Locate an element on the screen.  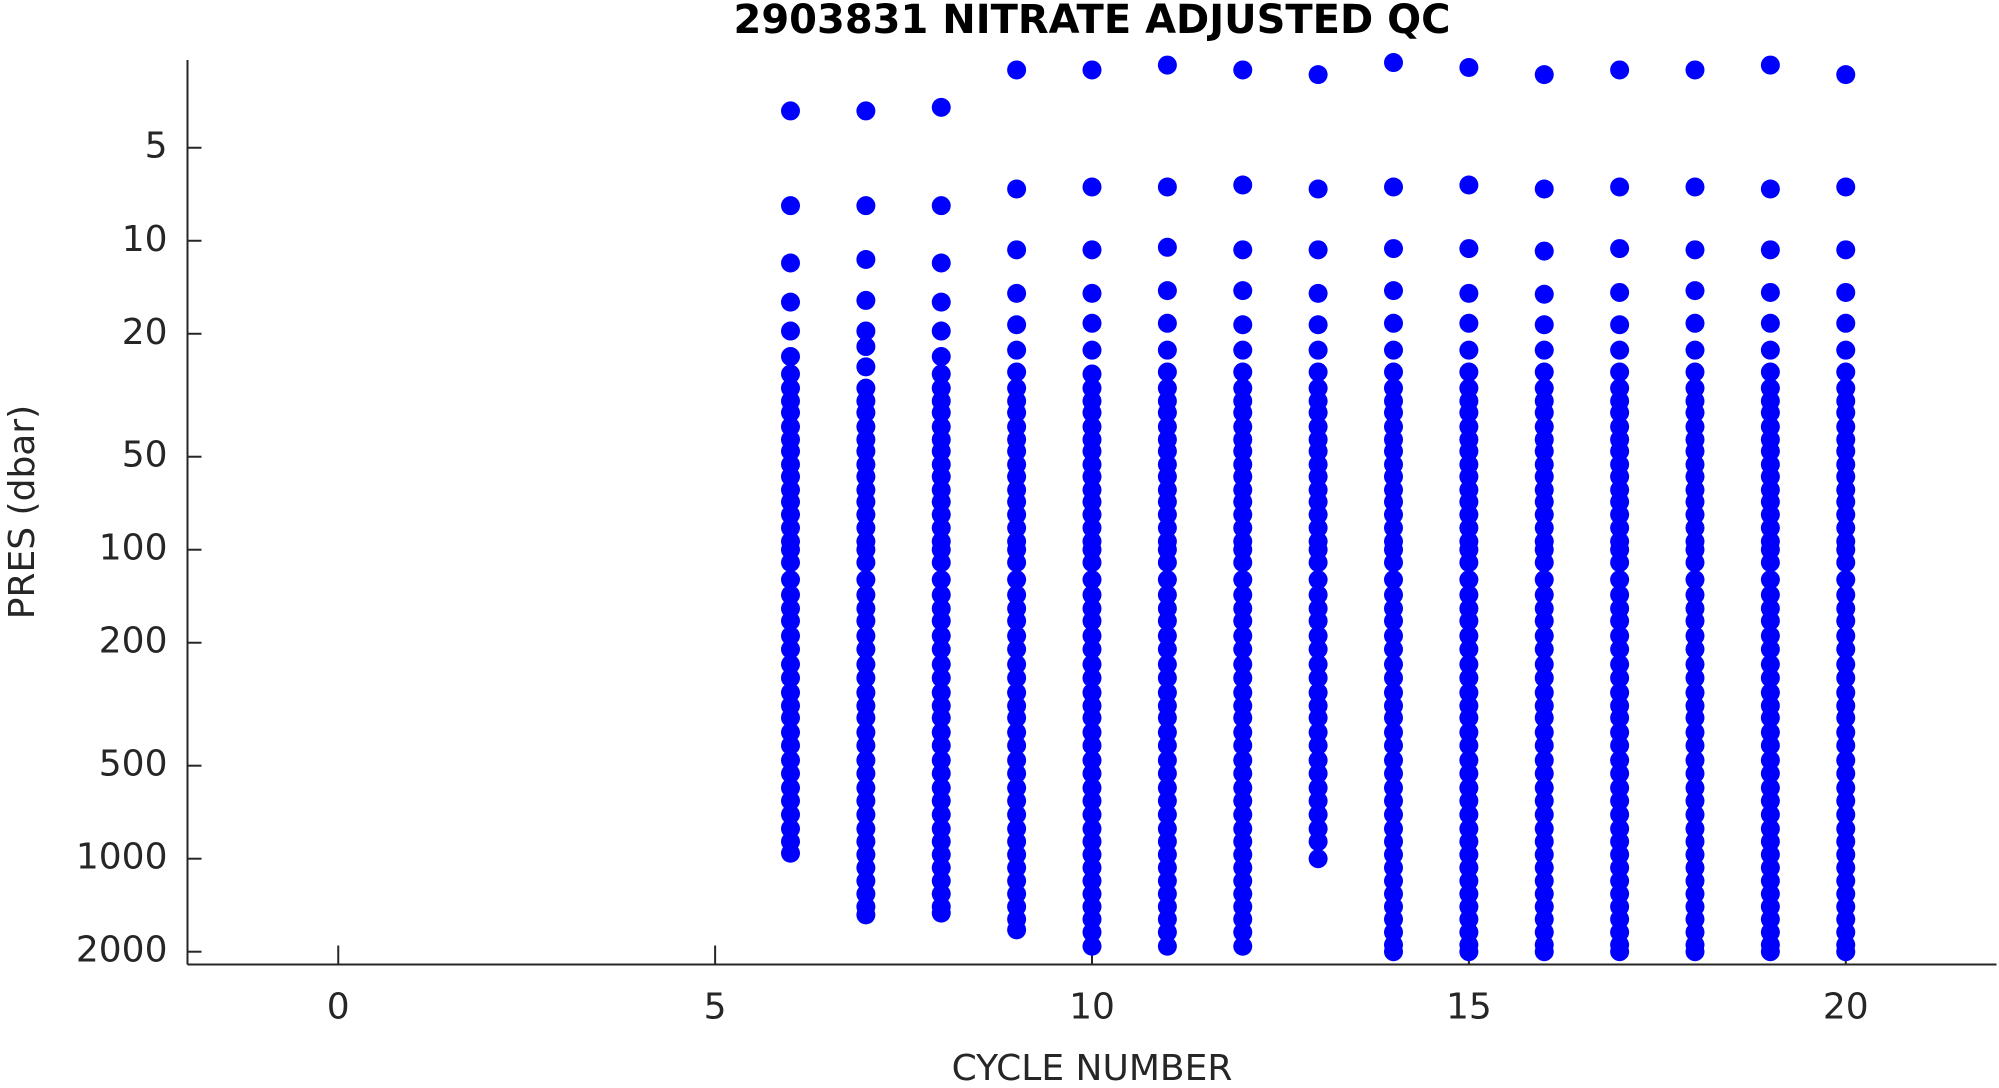
y-tick-label: 5 is located at coordinates (156, 146).